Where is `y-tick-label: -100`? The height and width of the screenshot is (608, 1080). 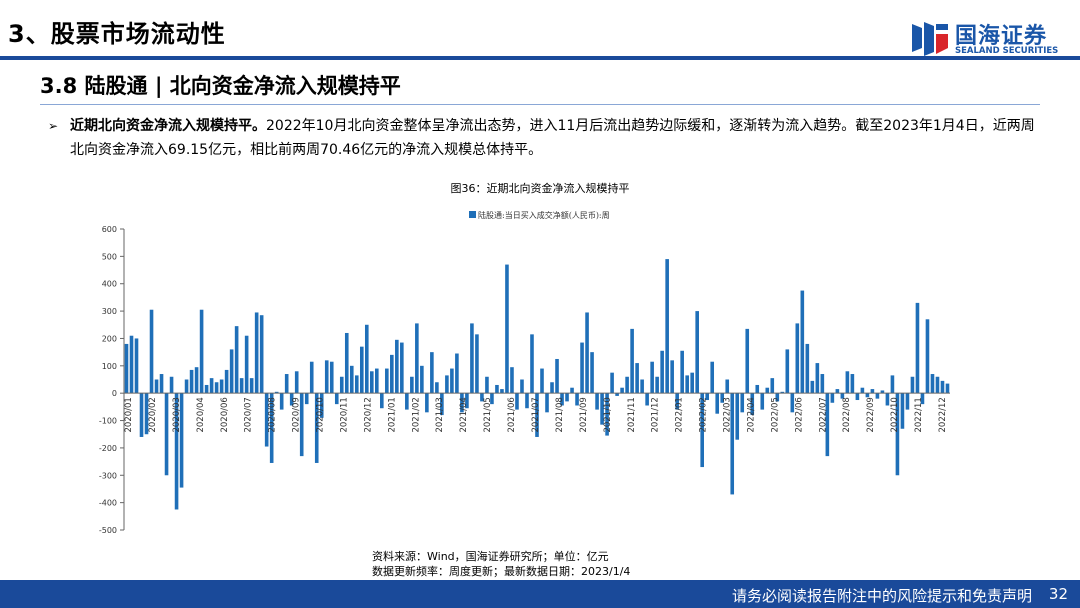 y-tick-label: -100 is located at coordinates (108, 421).